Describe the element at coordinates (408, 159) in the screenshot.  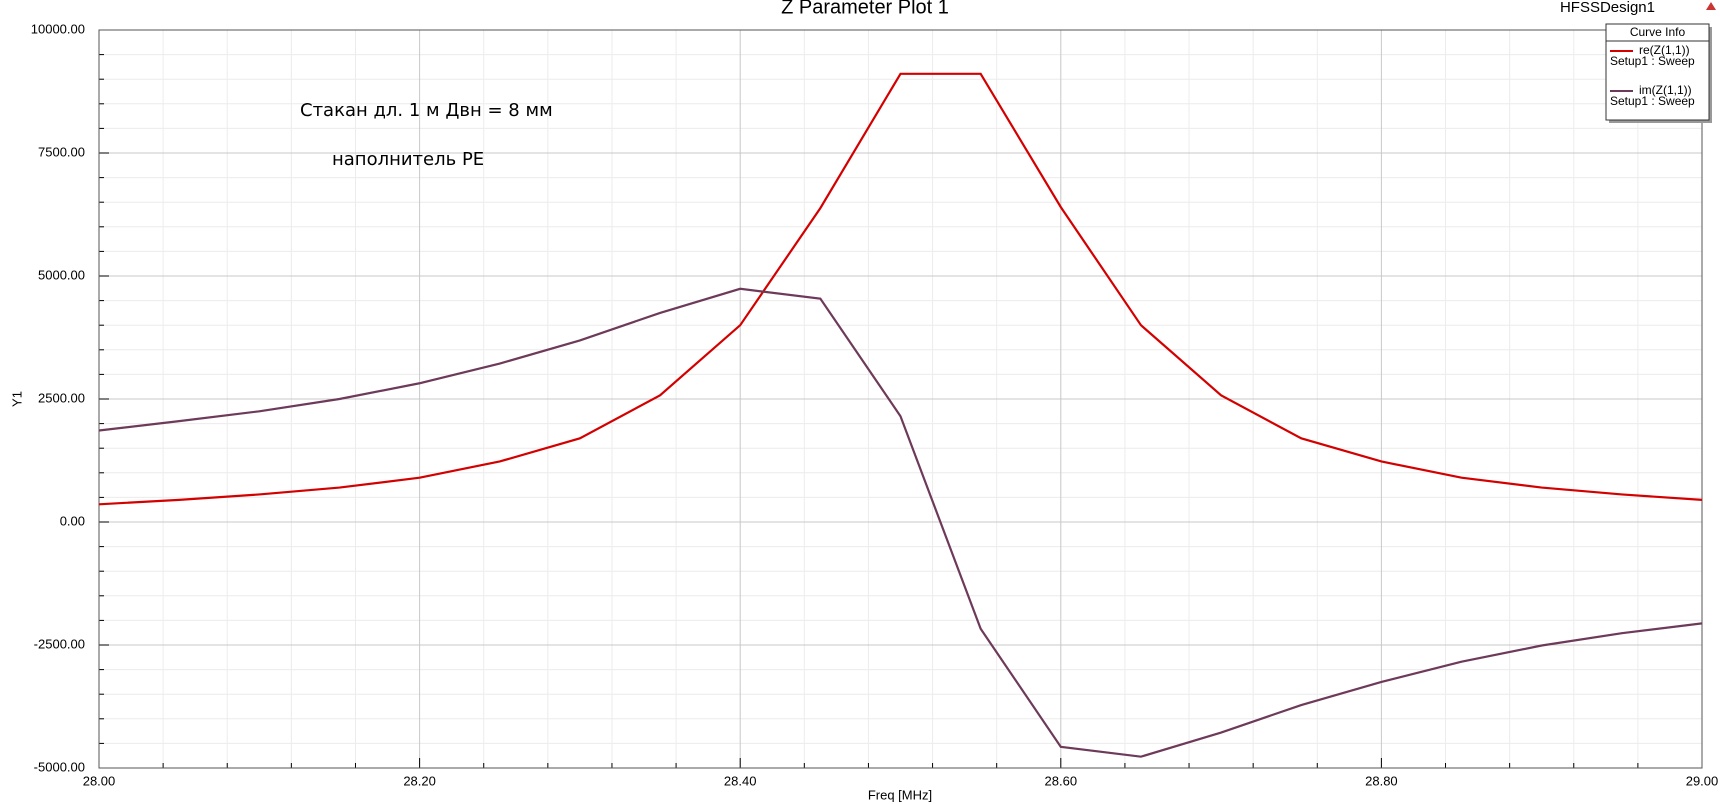
I see `annotation: наполнитель PE` at that location.